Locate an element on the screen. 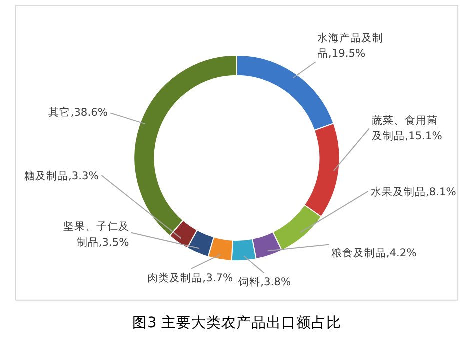 This screenshot has width=473, height=337. slice-label: 肉类及制品,3.7% is located at coordinates (191, 277).